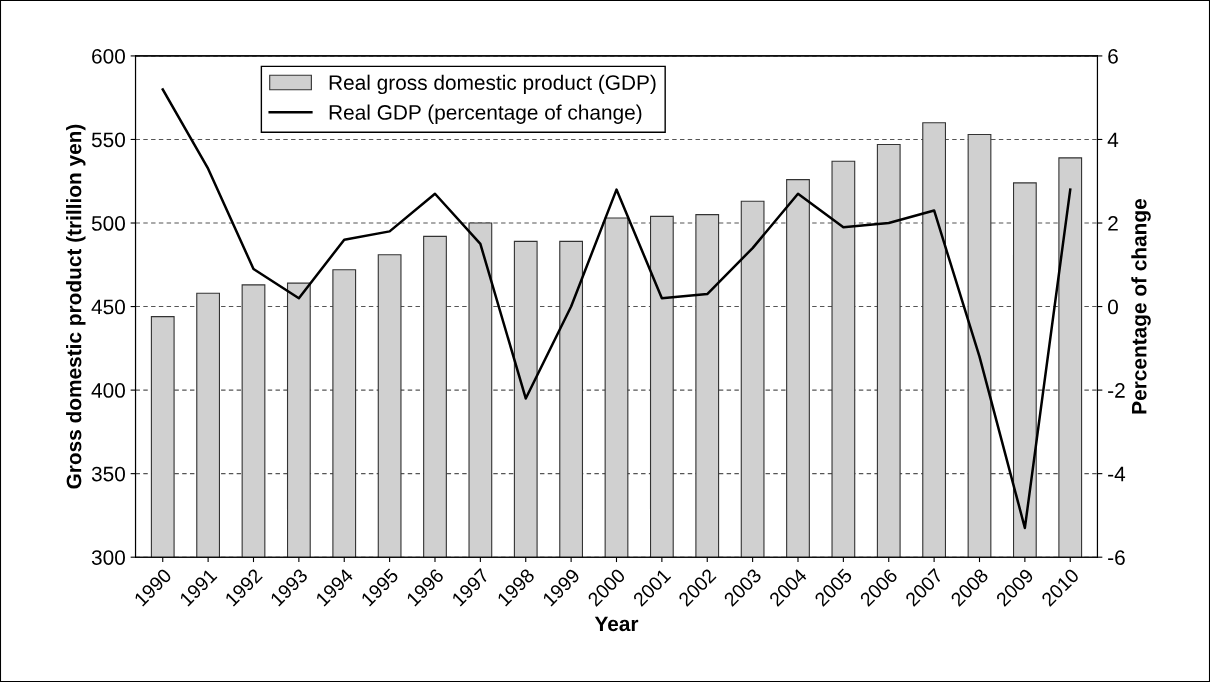 This screenshot has height=682, width=1210. I want to click on y2-tick-label: -4, so click(1117, 474).